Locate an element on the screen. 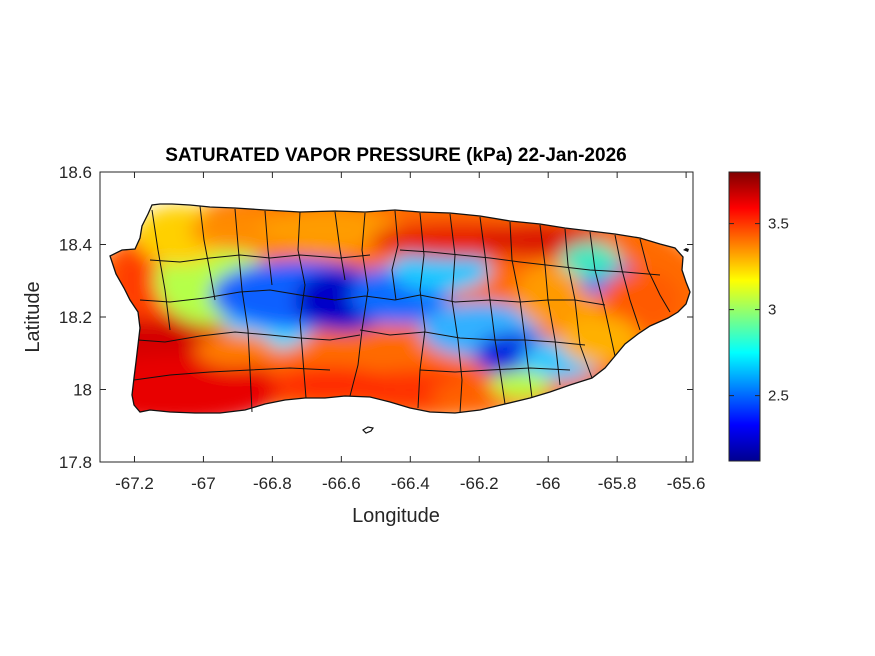 This screenshot has width=875, height=656. x-tick-label: -66 is located at coordinates (548, 483).